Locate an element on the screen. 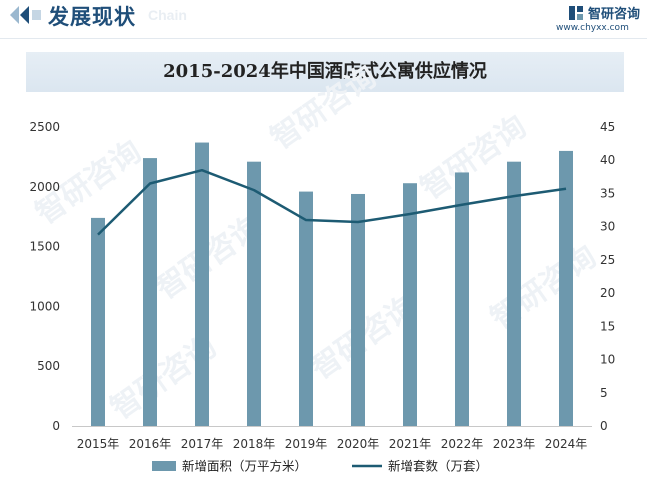 The image size is (647, 488). brand-name: 智研咨询 is located at coordinates (614, 14).